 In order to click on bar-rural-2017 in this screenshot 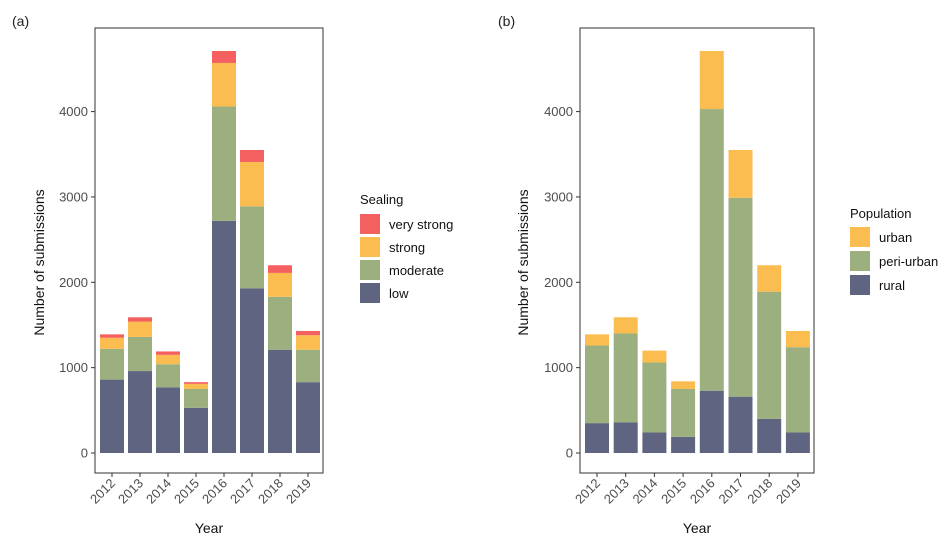, I will do `click(740, 424)`.